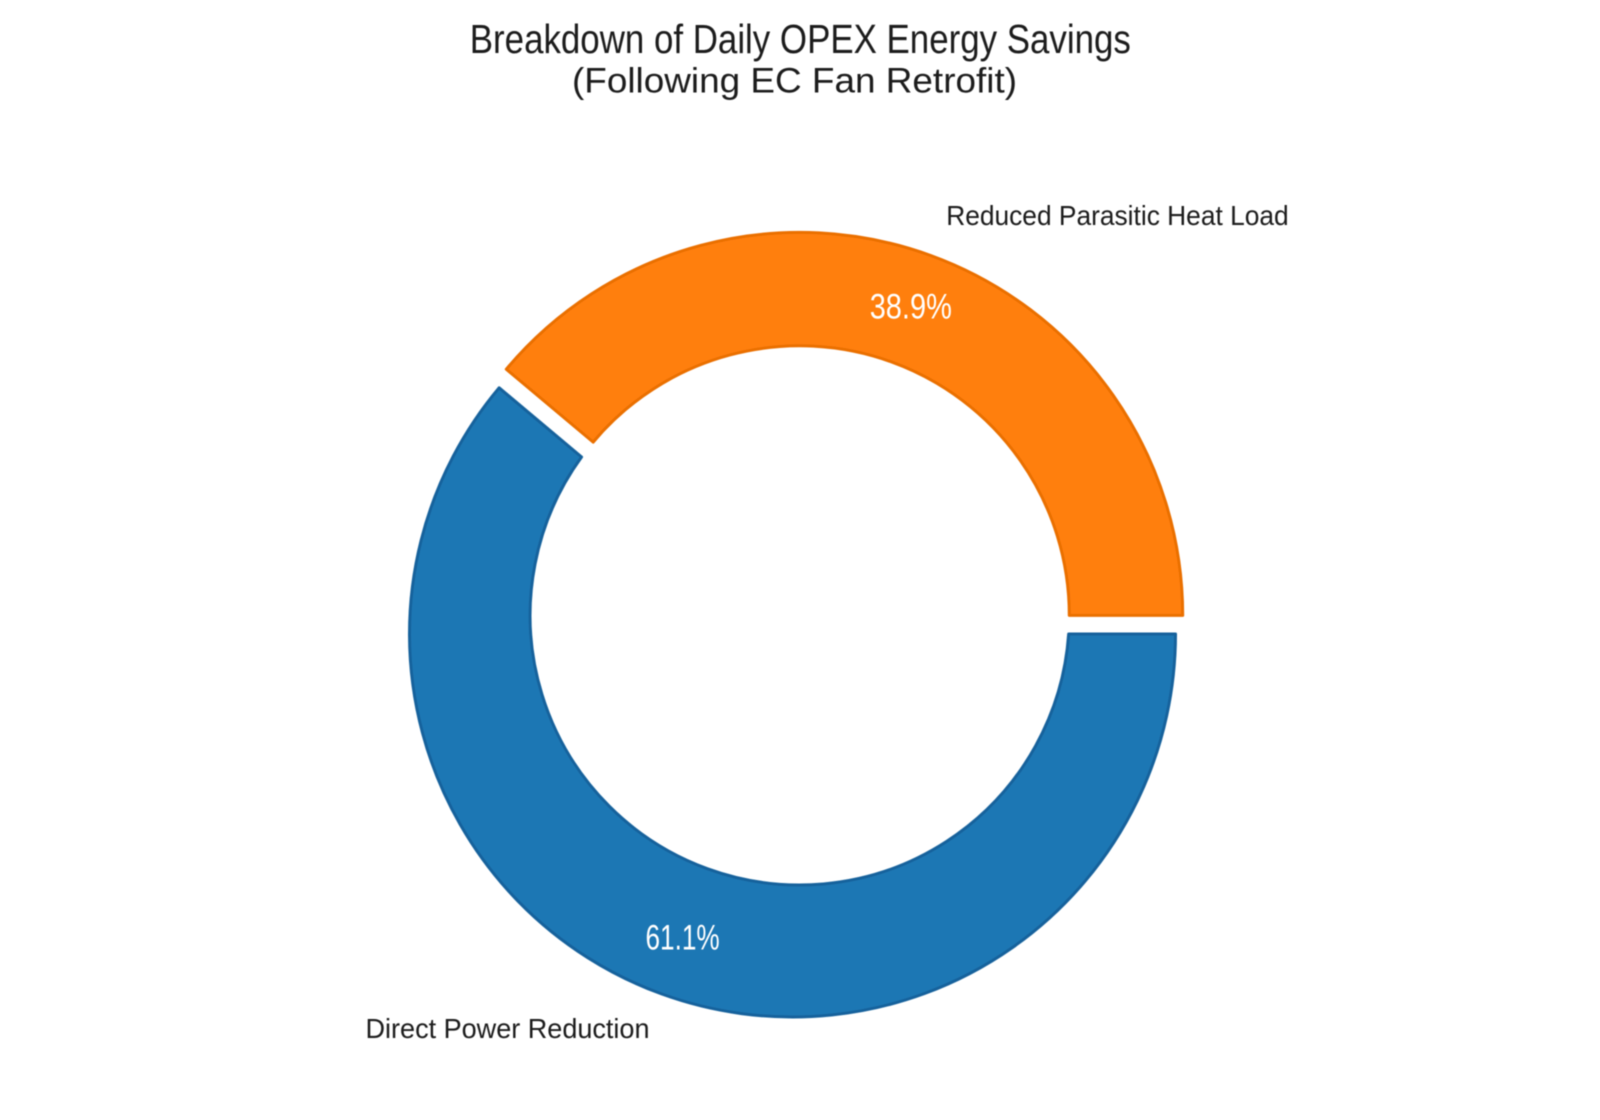 This screenshot has height=1120, width=1600. I want to click on svg-text: (Following EC Fan Retrofit), so click(794, 80).